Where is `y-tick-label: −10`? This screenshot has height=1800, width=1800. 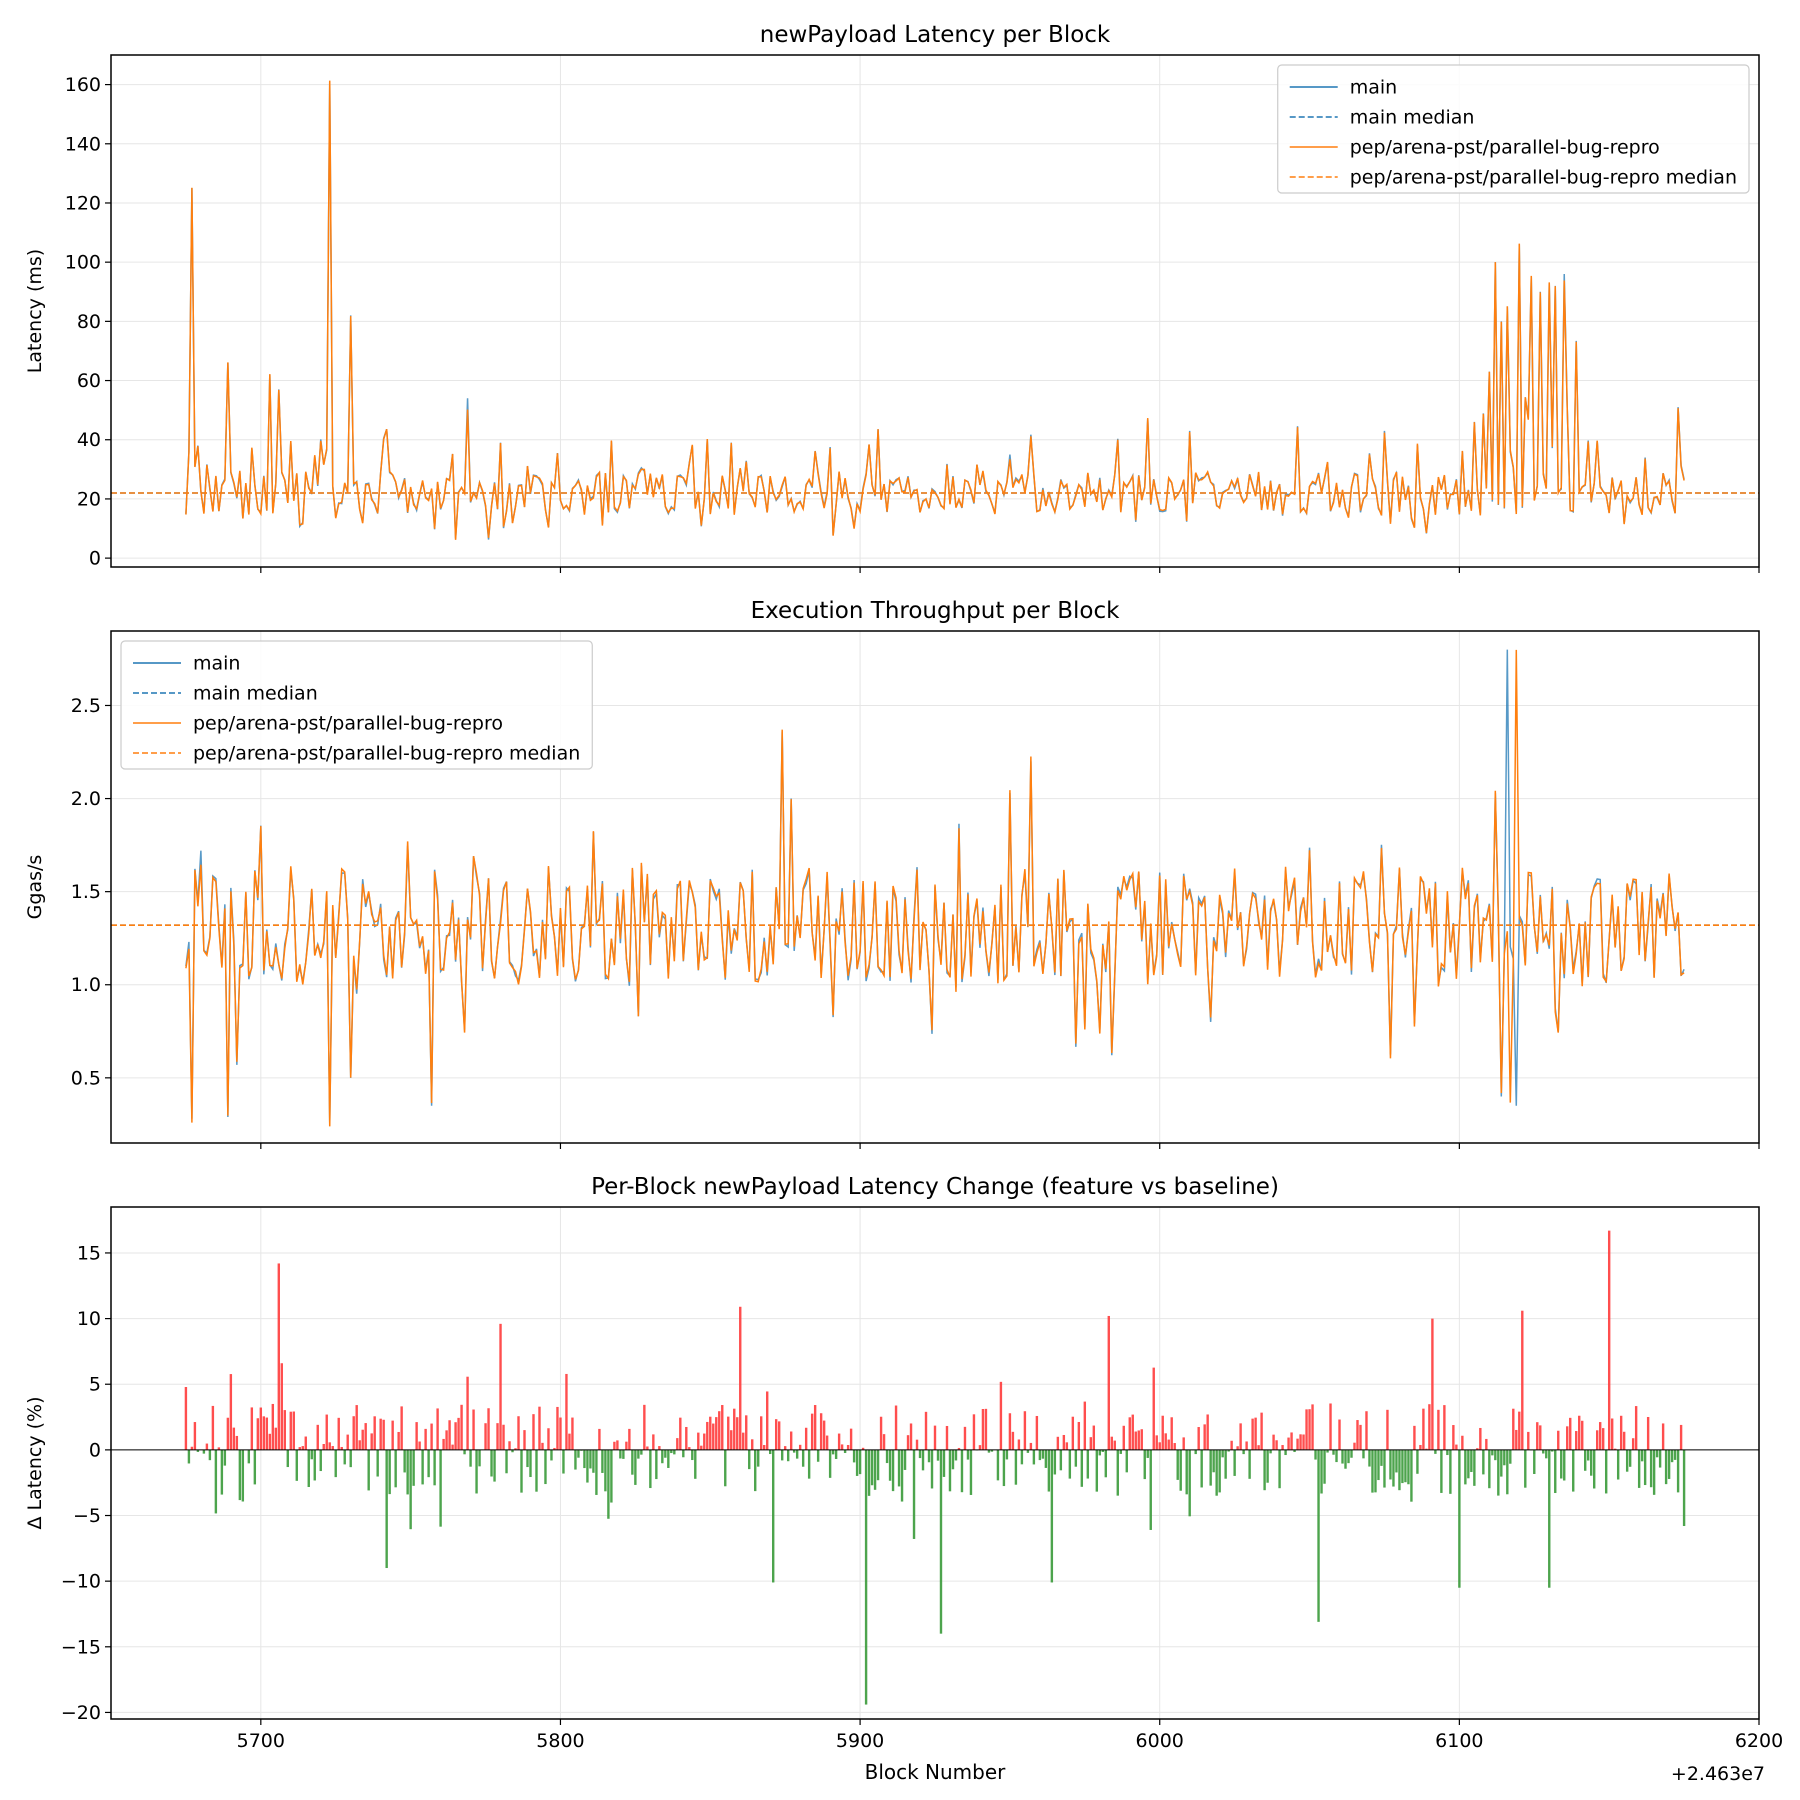
y-tick-label: −10 is located at coordinates (81, 1582).